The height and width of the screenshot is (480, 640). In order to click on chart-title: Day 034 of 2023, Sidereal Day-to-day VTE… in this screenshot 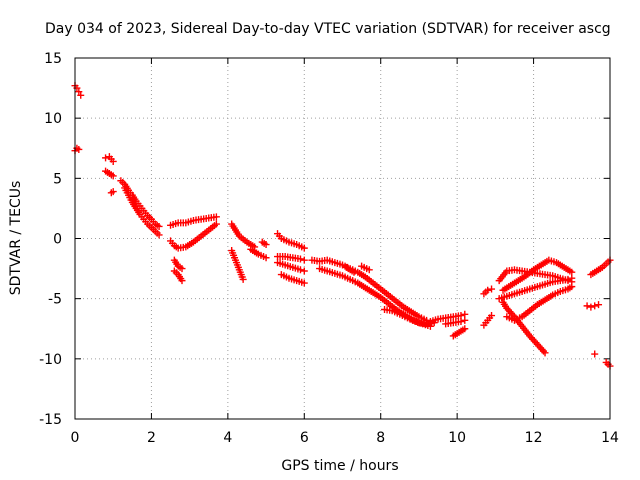, I will do `click(328, 29)`.